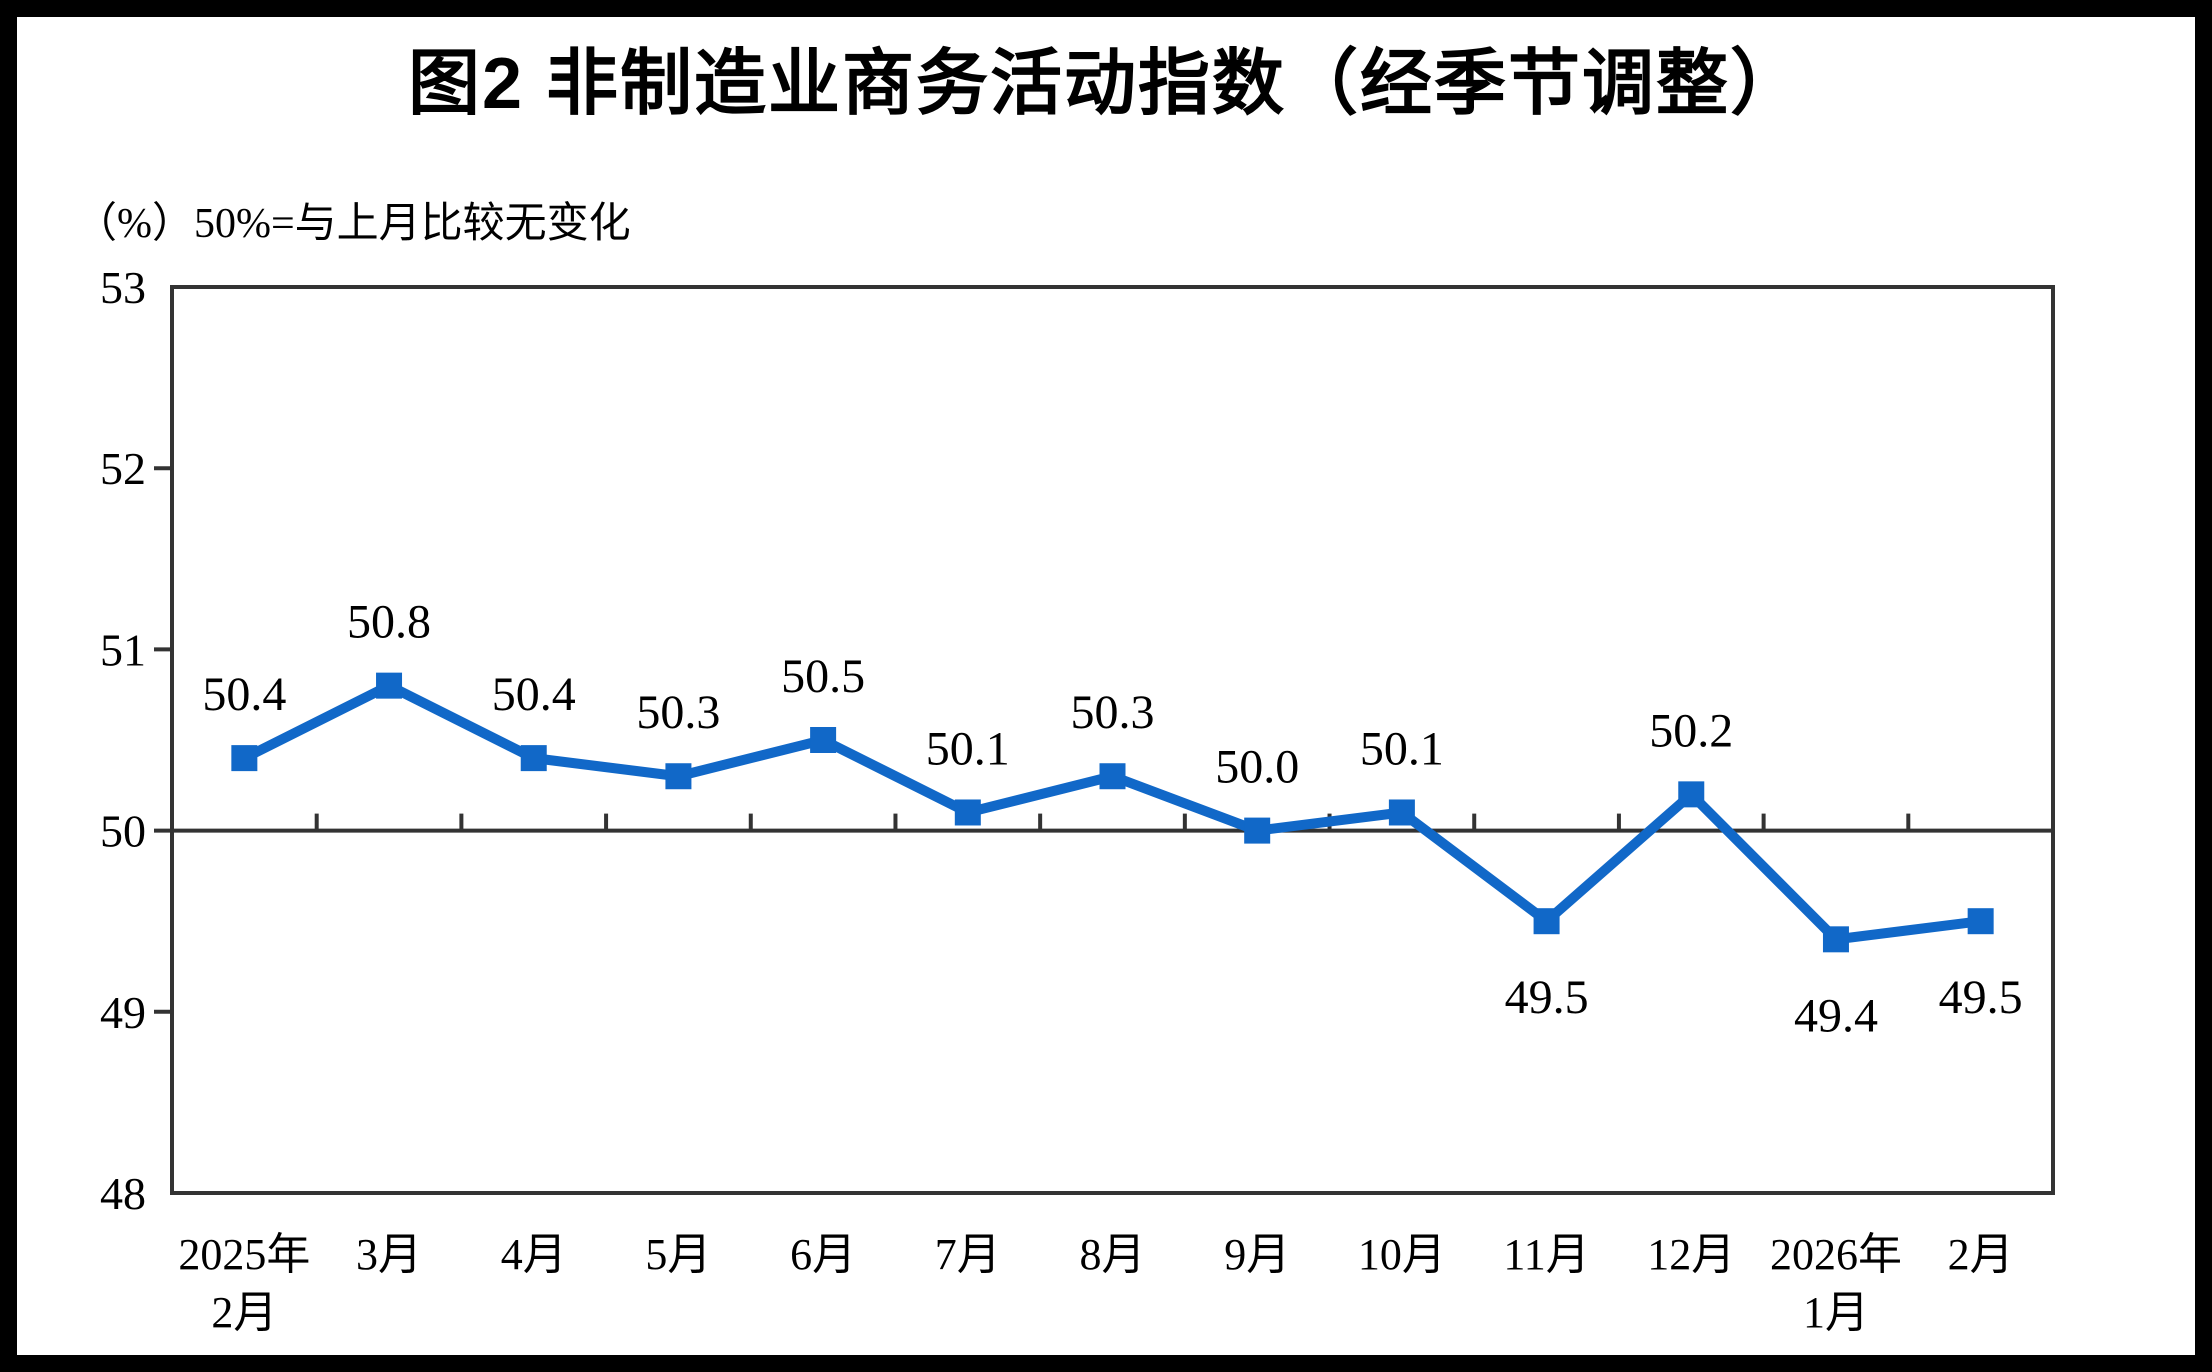 This screenshot has width=2212, height=1372. Describe the element at coordinates (389, 622) in the screenshot. I see `data-point-label: 50.8` at that location.